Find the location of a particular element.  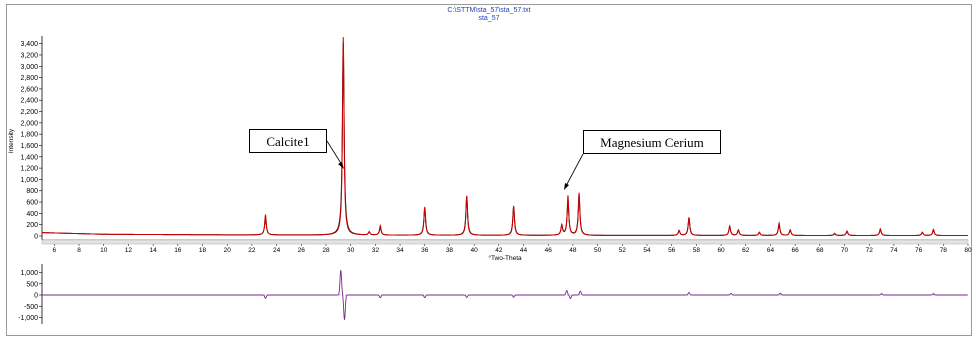

x-tick-label: 52 is located at coordinates (623, 250).